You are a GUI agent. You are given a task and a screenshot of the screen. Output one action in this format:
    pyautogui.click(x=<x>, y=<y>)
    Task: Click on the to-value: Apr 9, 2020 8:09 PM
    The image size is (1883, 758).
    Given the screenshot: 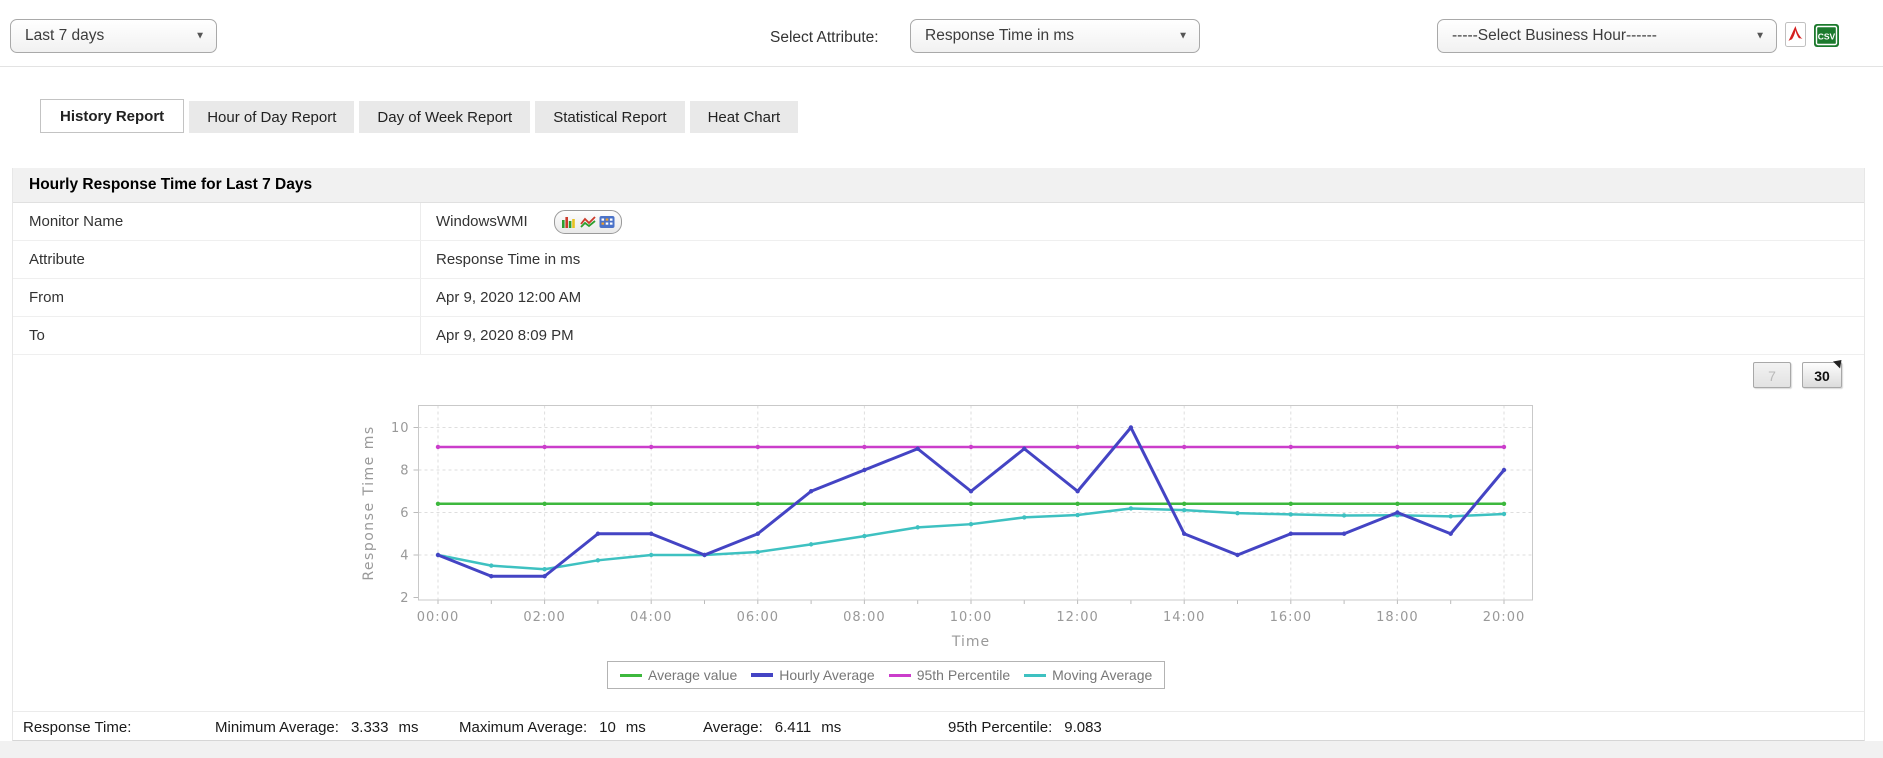 What is the action you would take?
    pyautogui.click(x=505, y=335)
    